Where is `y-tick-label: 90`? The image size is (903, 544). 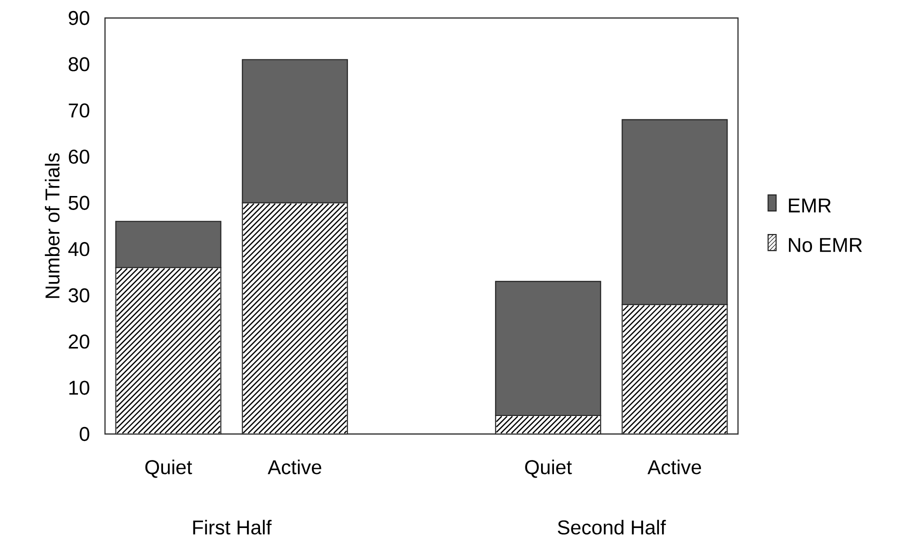 y-tick-label: 90 is located at coordinates (79, 18).